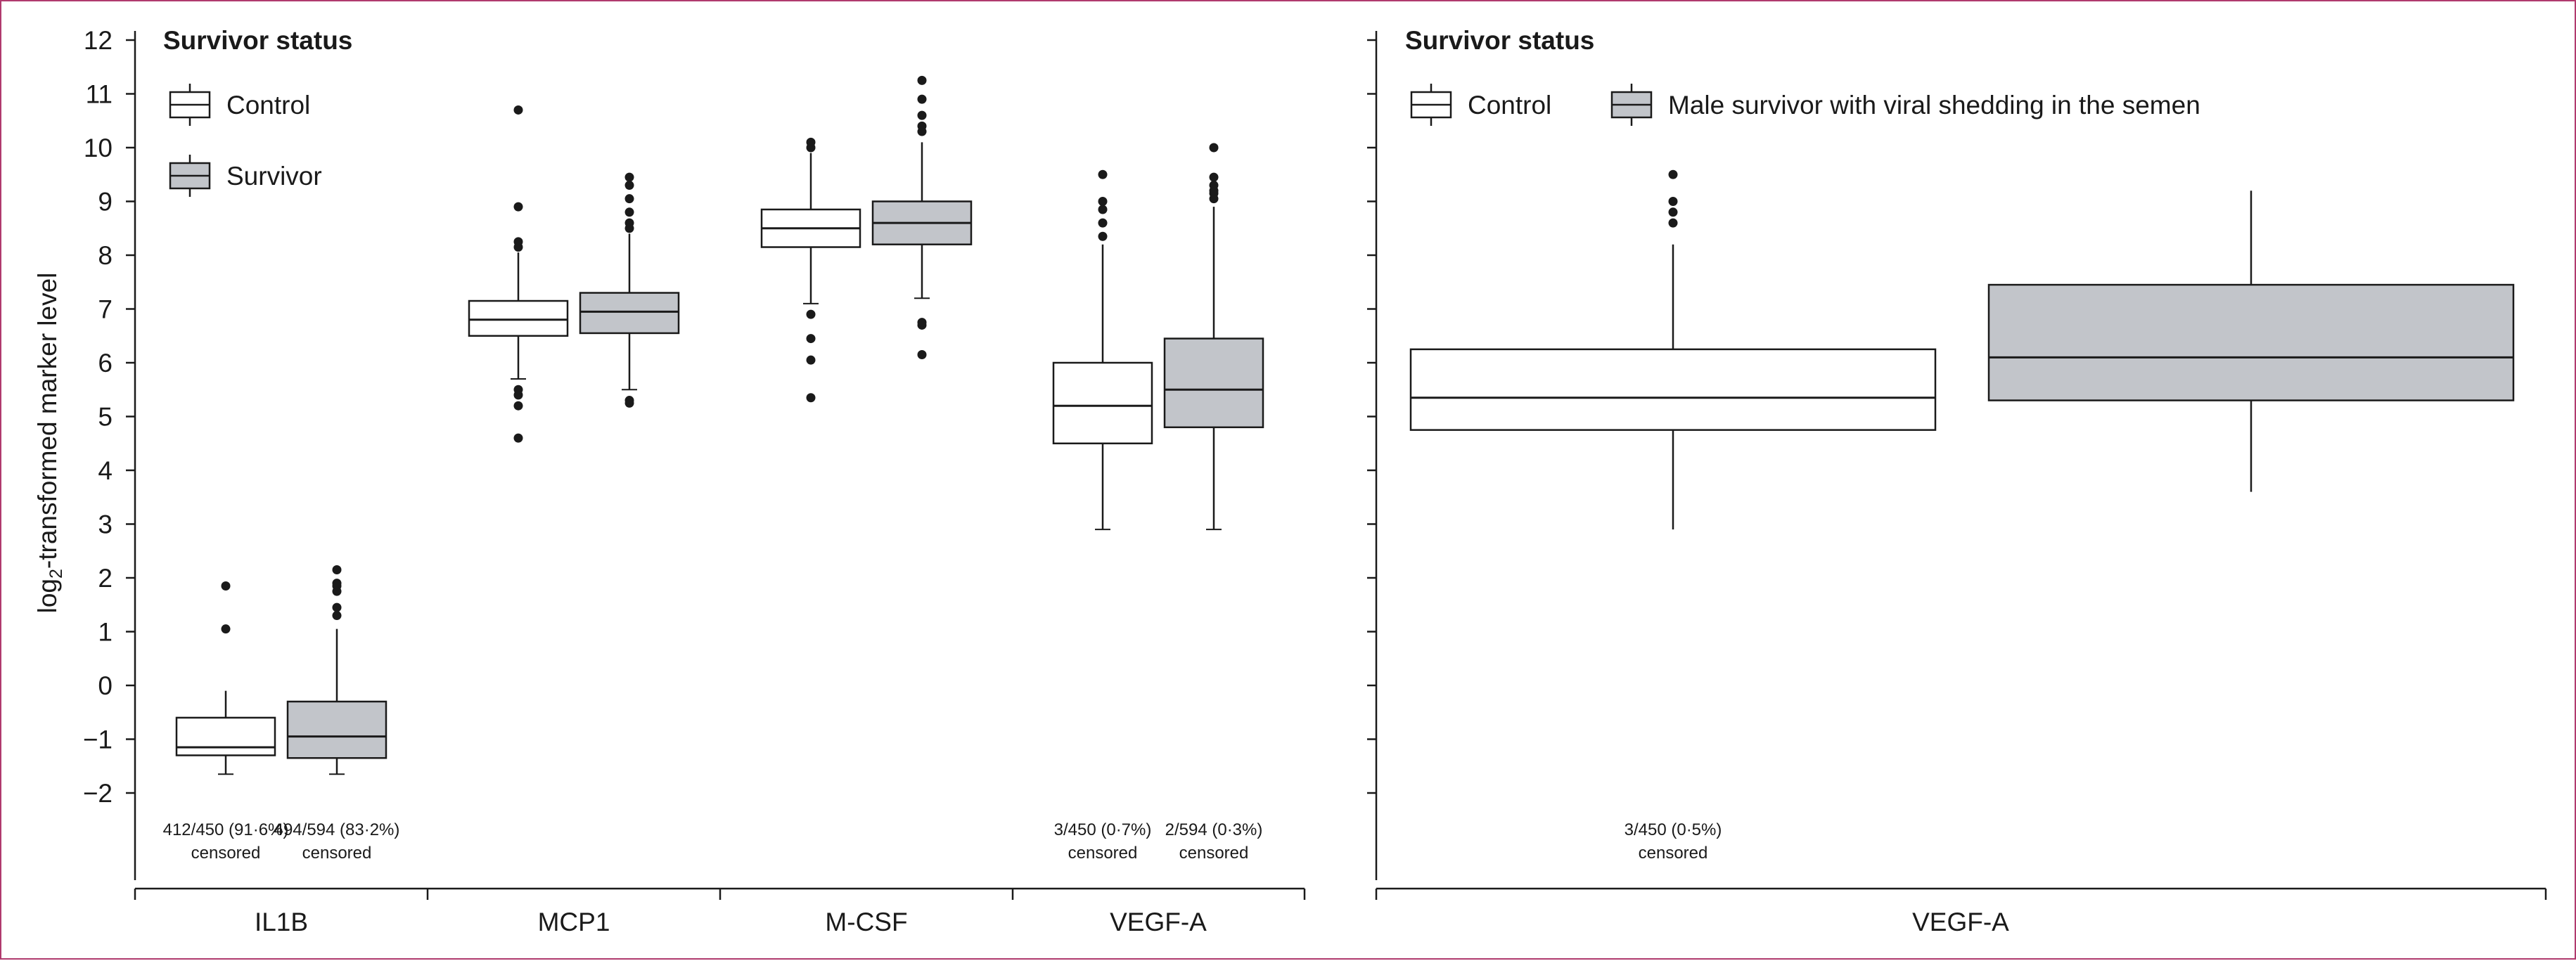  What do you see at coordinates (105, 685) in the screenshot?
I see `y-tick-label: 0` at bounding box center [105, 685].